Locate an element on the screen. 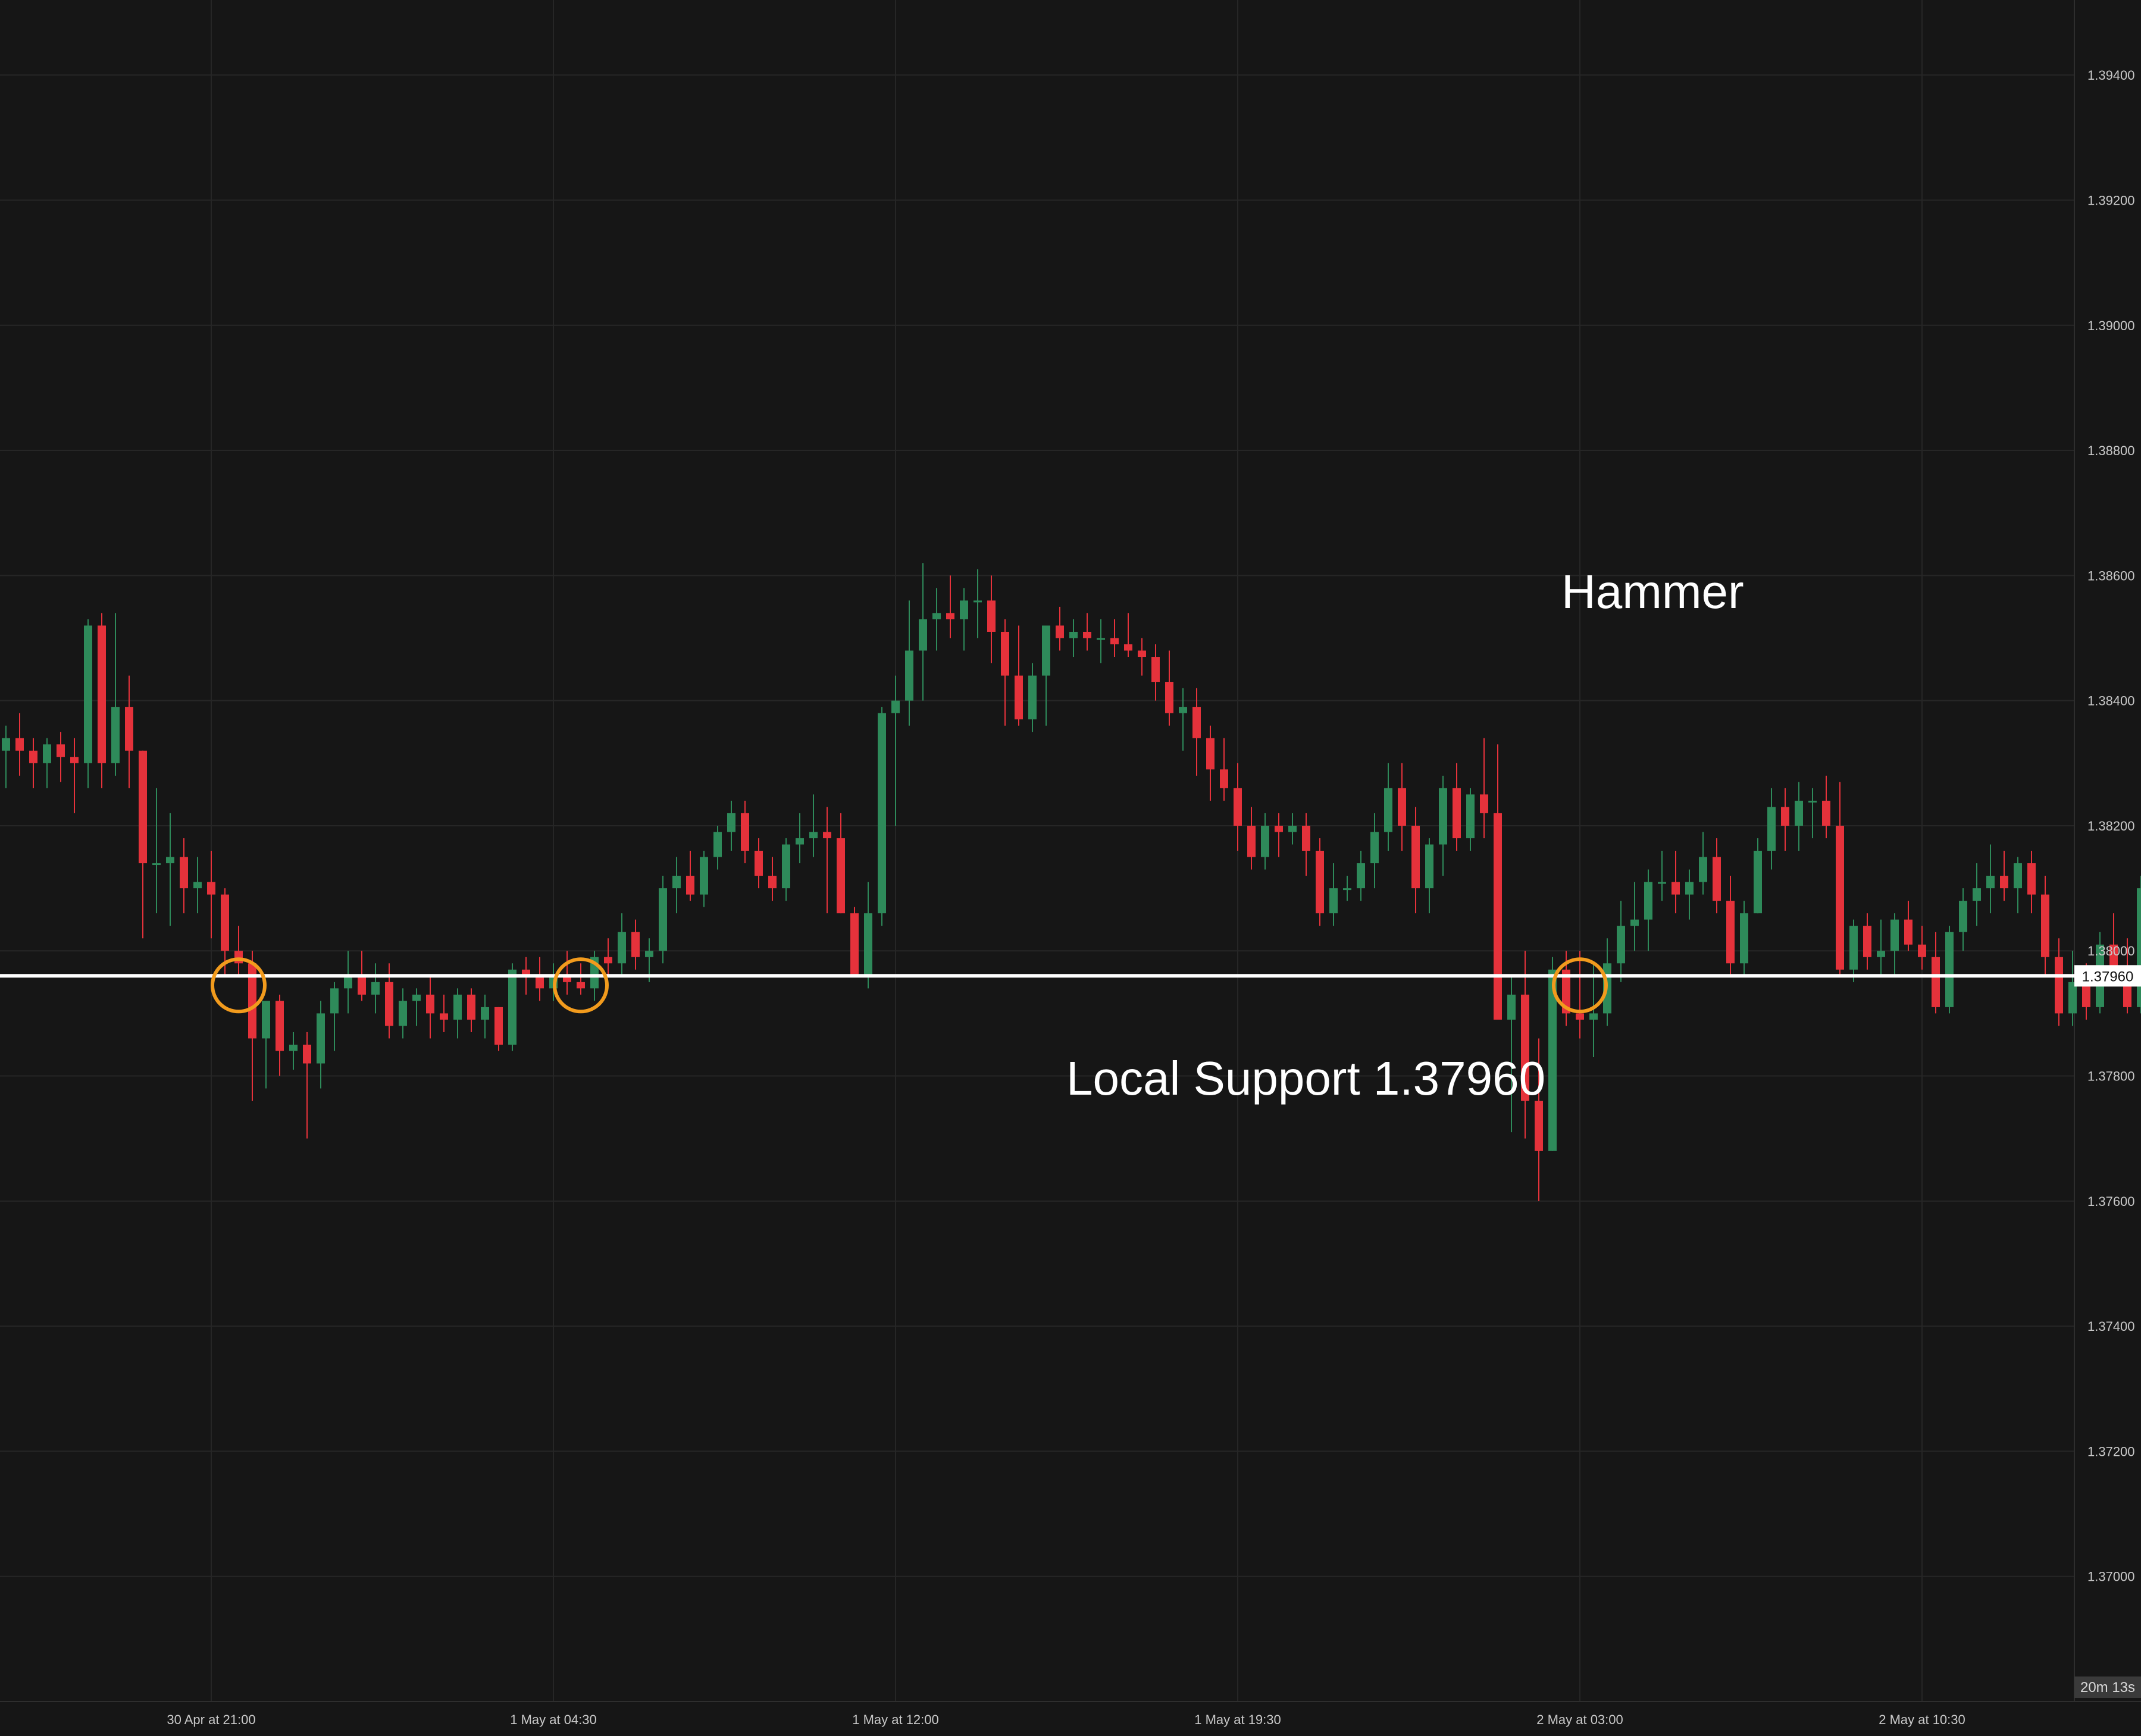 This screenshot has height=1736, width=2141. annotation-markers is located at coordinates (909, 985).